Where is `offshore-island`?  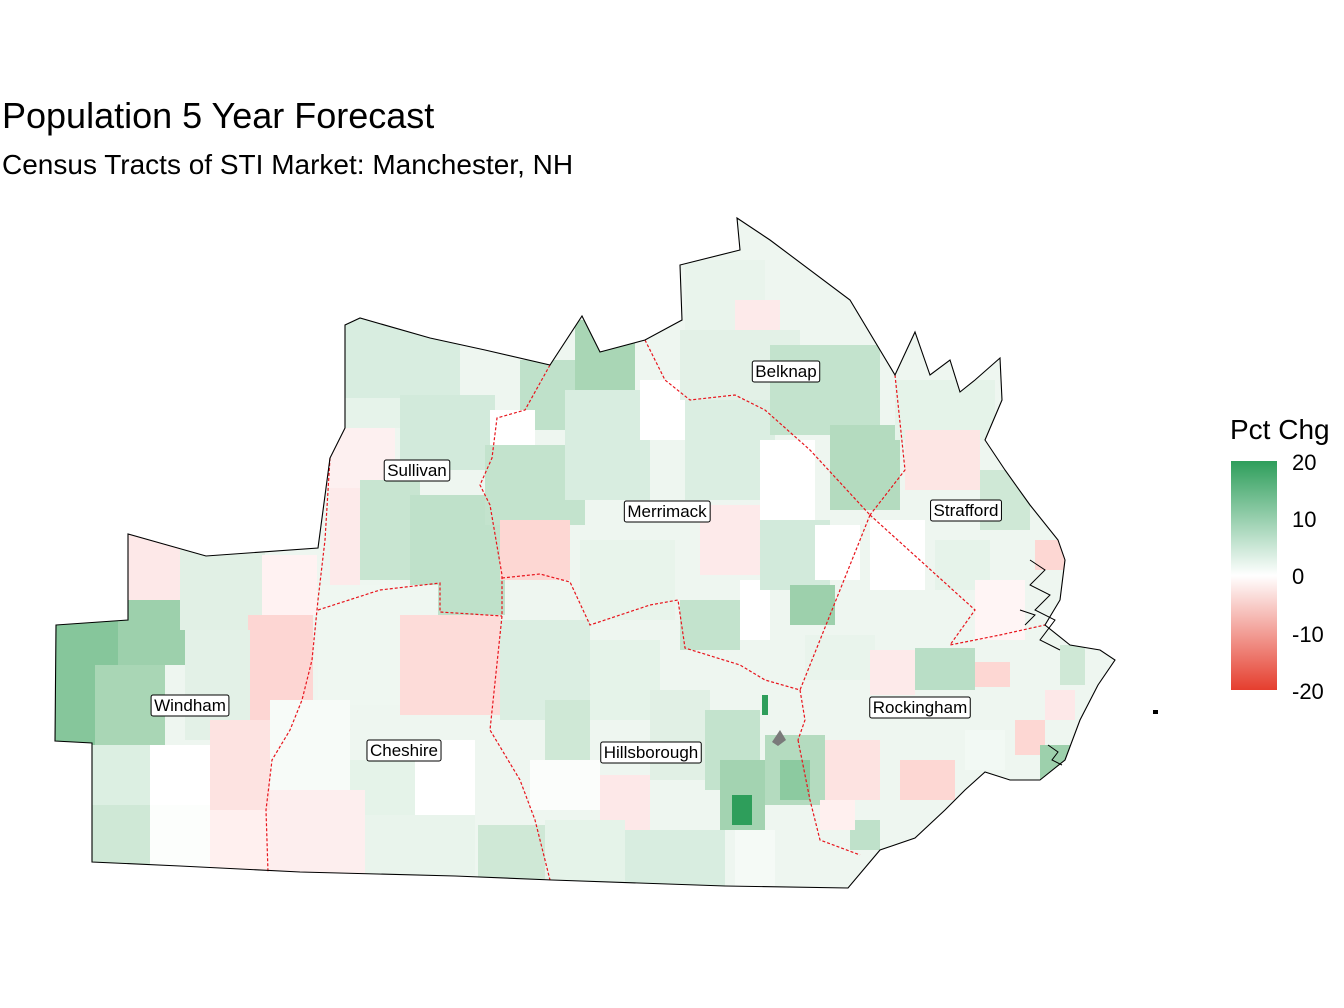
offshore-island is located at coordinates (1155, 712).